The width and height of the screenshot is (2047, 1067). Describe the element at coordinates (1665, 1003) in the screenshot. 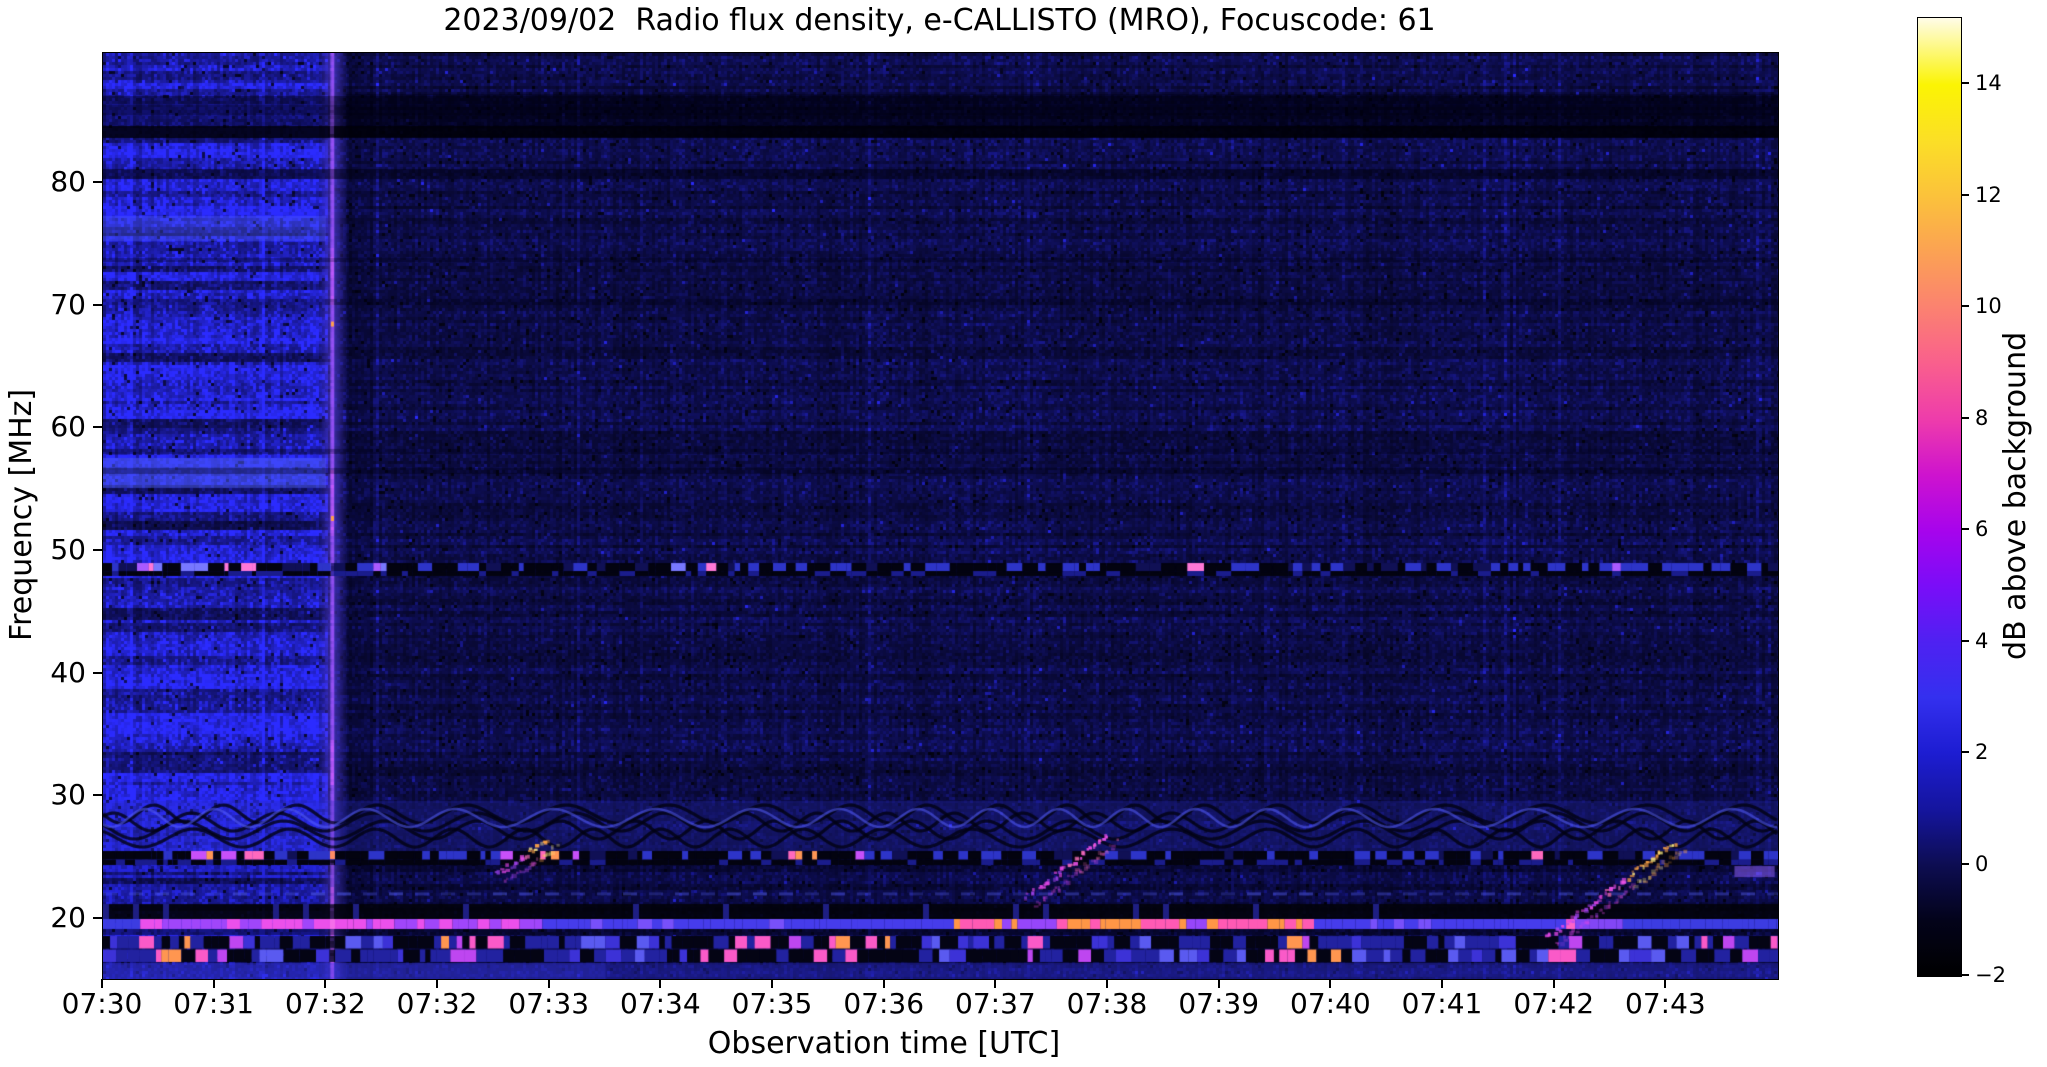

I see `x-tick-label: 07:43` at that location.